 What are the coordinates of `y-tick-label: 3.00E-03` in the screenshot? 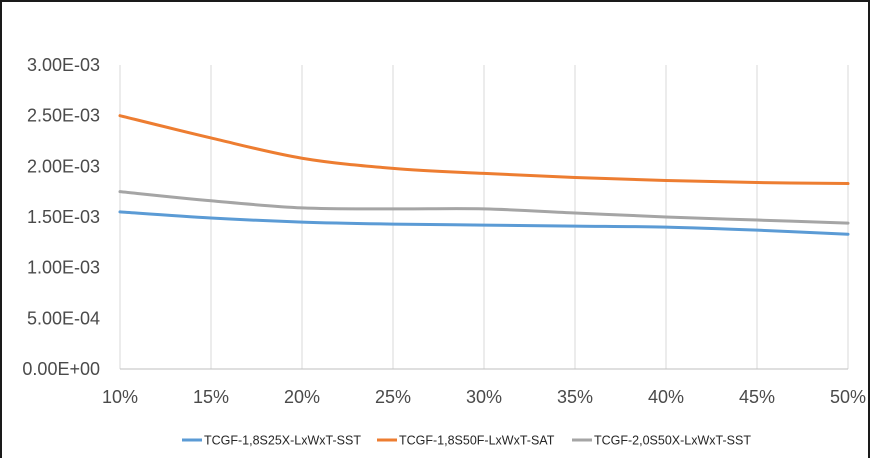 It's located at (63, 65).